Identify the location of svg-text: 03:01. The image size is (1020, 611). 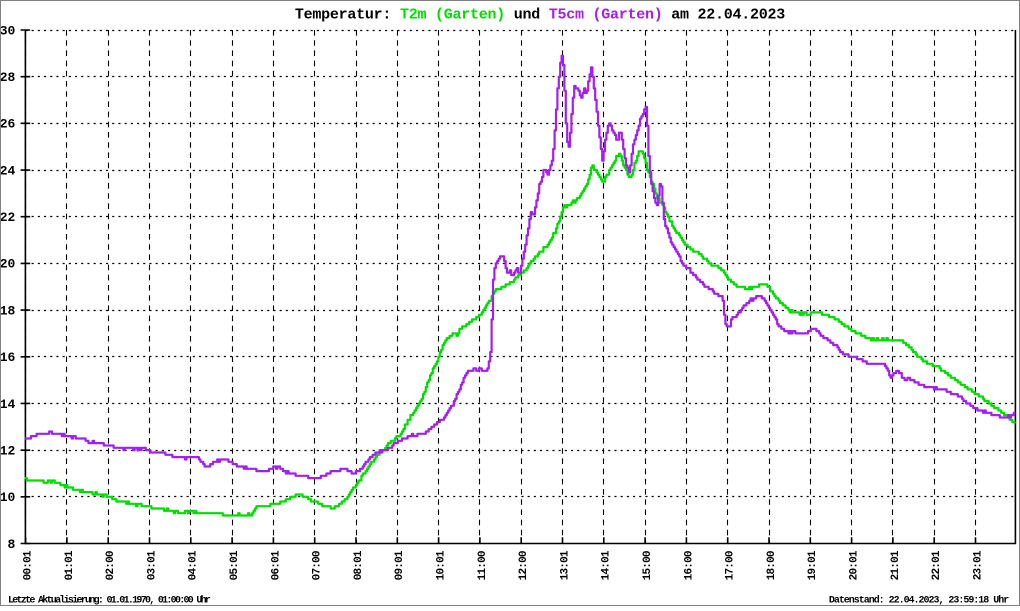
(152, 565).